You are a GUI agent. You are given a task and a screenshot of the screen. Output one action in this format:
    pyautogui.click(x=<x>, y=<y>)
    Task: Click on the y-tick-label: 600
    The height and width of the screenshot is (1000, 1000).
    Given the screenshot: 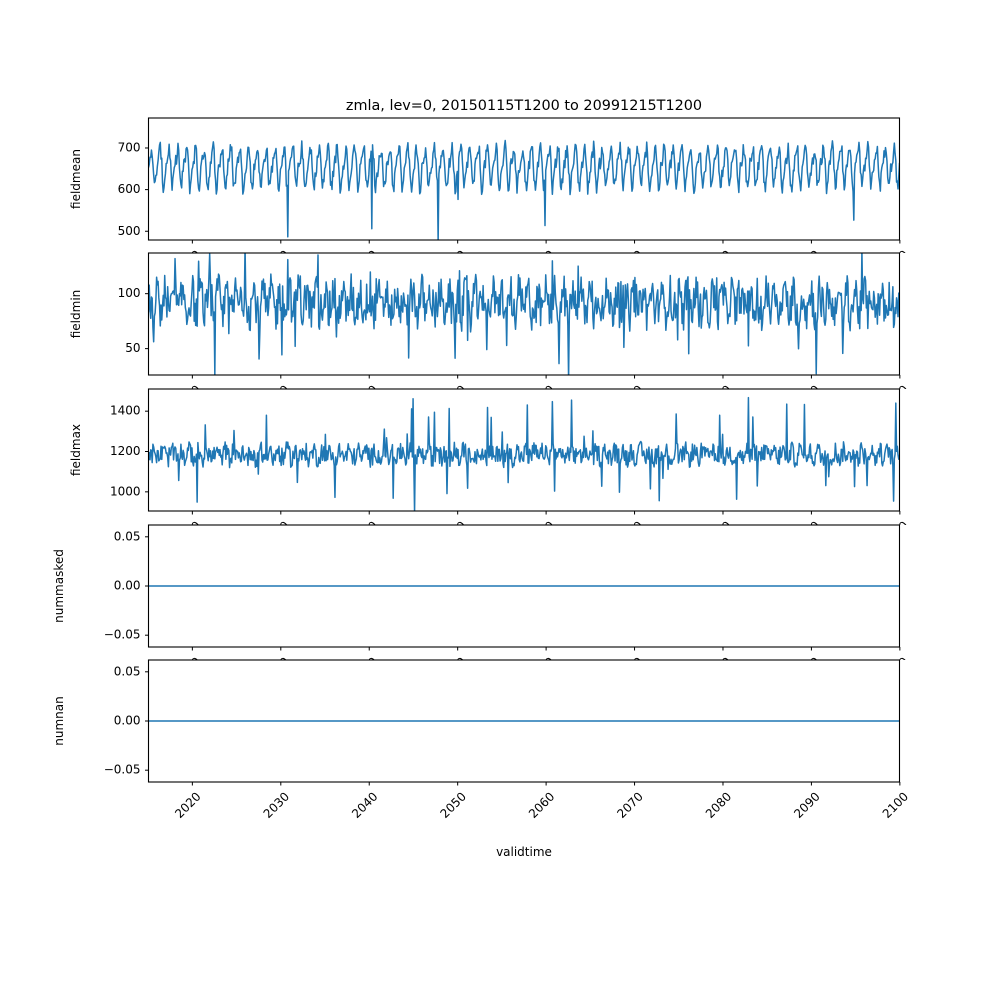 What is the action you would take?
    pyautogui.click(x=129, y=189)
    